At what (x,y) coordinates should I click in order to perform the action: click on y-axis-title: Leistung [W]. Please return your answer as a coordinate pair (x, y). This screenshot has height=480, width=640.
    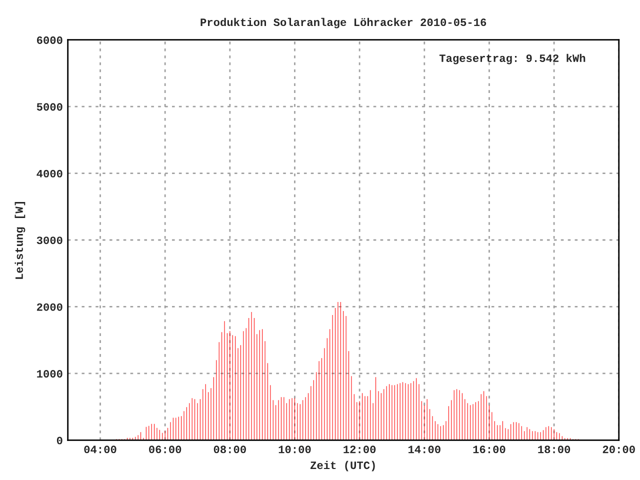
    Looking at the image, I should click on (20, 240).